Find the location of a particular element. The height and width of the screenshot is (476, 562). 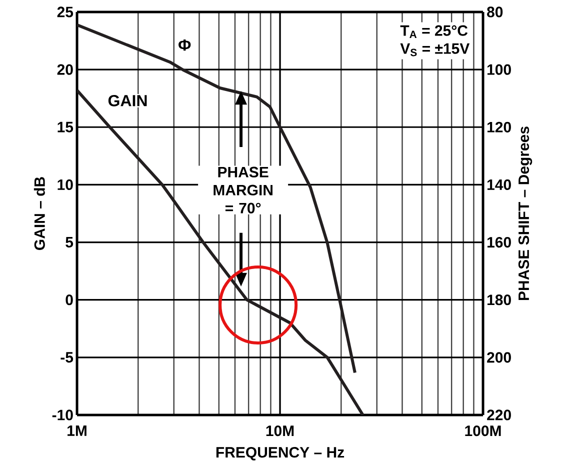

y-tick-label: 20 is located at coordinates (65, 69).